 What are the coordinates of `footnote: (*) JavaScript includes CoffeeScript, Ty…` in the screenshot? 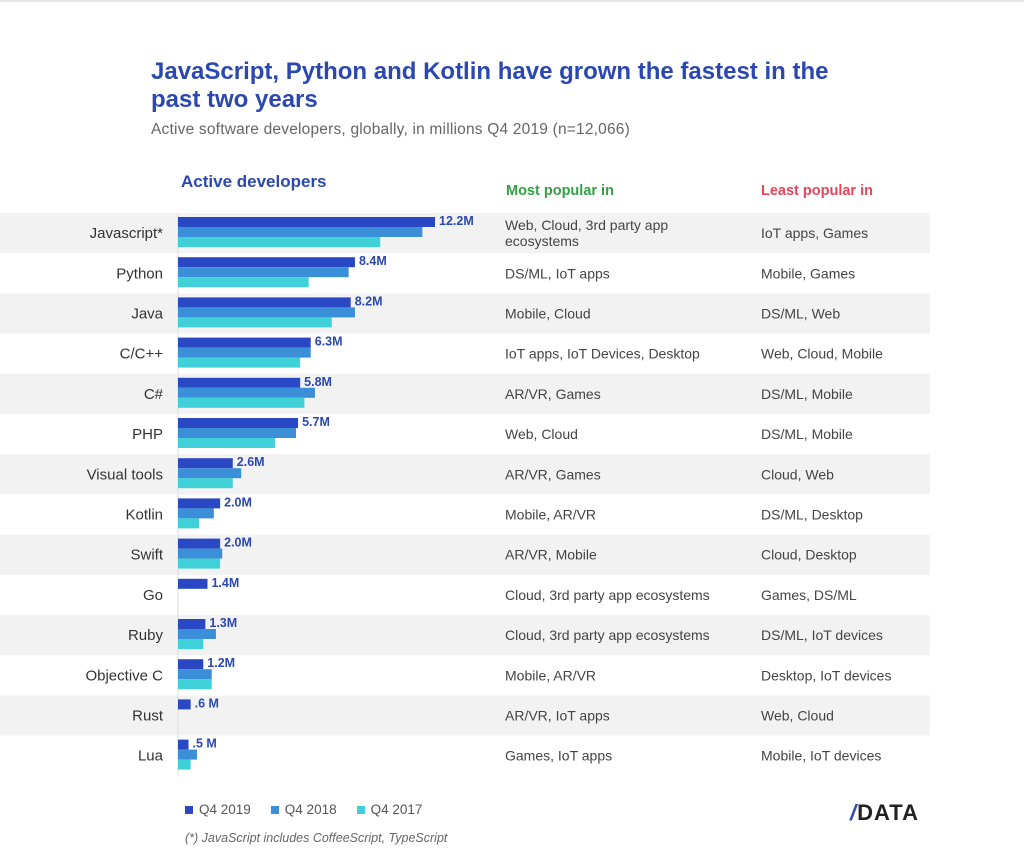 It's located at (316, 838).